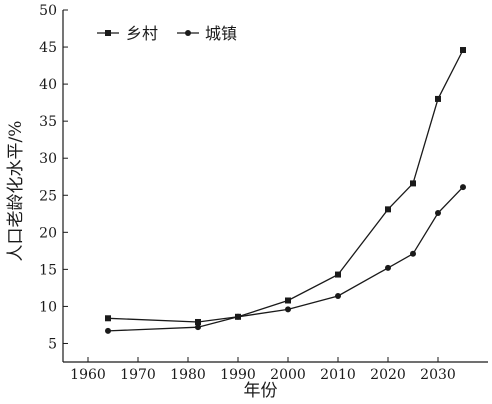  I want to click on x-tick-label: 1990, so click(238, 375).